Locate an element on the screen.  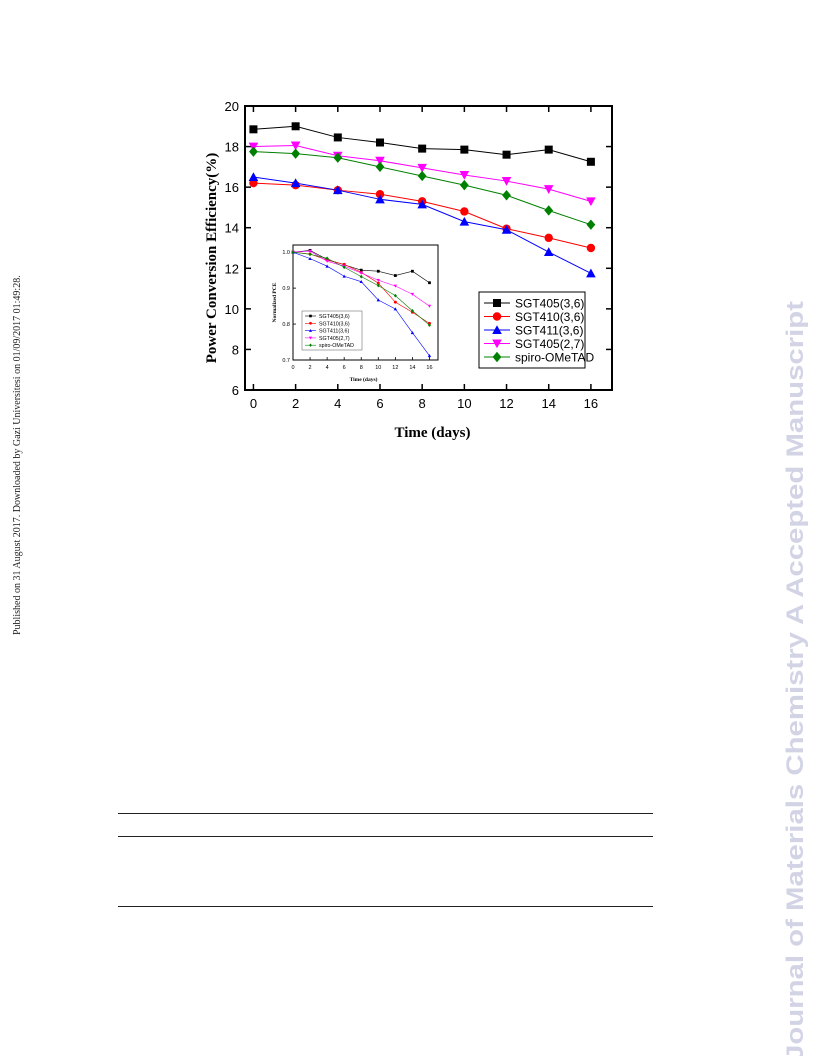
y-tick-label: 20 is located at coordinates (232, 106).